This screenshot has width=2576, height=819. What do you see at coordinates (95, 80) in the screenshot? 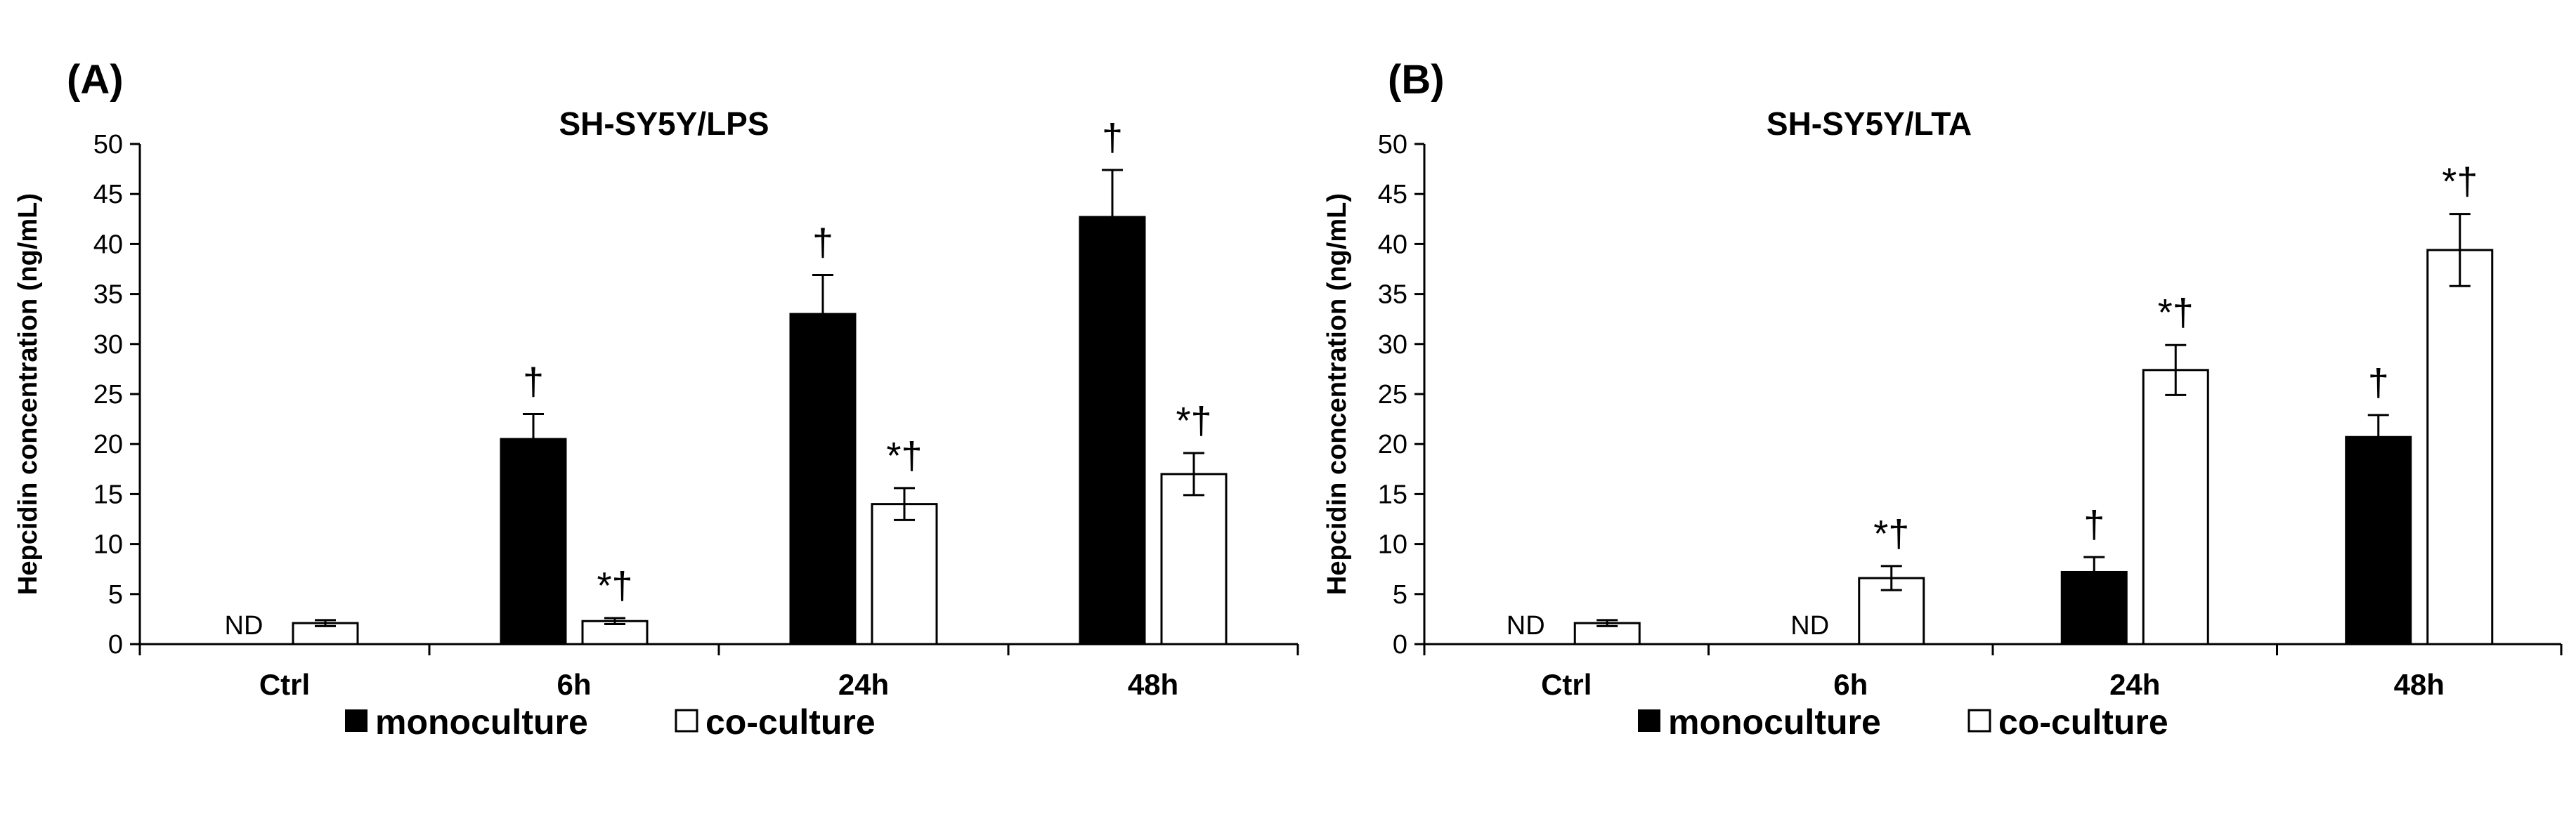
I see `panel-label: (A)` at bounding box center [95, 80].